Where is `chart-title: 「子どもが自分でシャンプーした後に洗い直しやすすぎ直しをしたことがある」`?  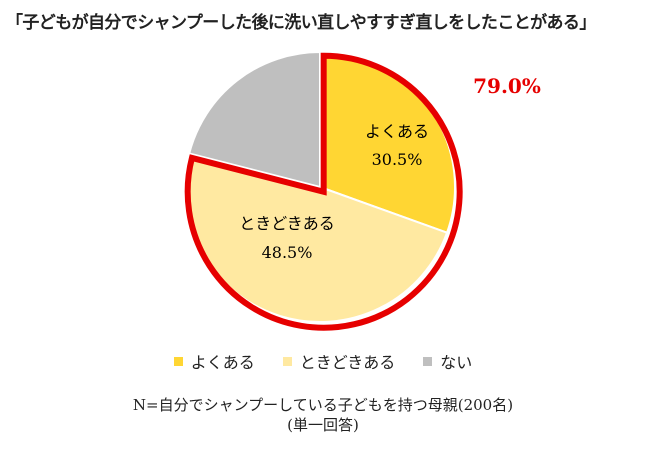
chart-title: 「子どもが自分でシャンプーした後に洗い直しやすすぎ直しをしたことがある」 is located at coordinates (301, 23).